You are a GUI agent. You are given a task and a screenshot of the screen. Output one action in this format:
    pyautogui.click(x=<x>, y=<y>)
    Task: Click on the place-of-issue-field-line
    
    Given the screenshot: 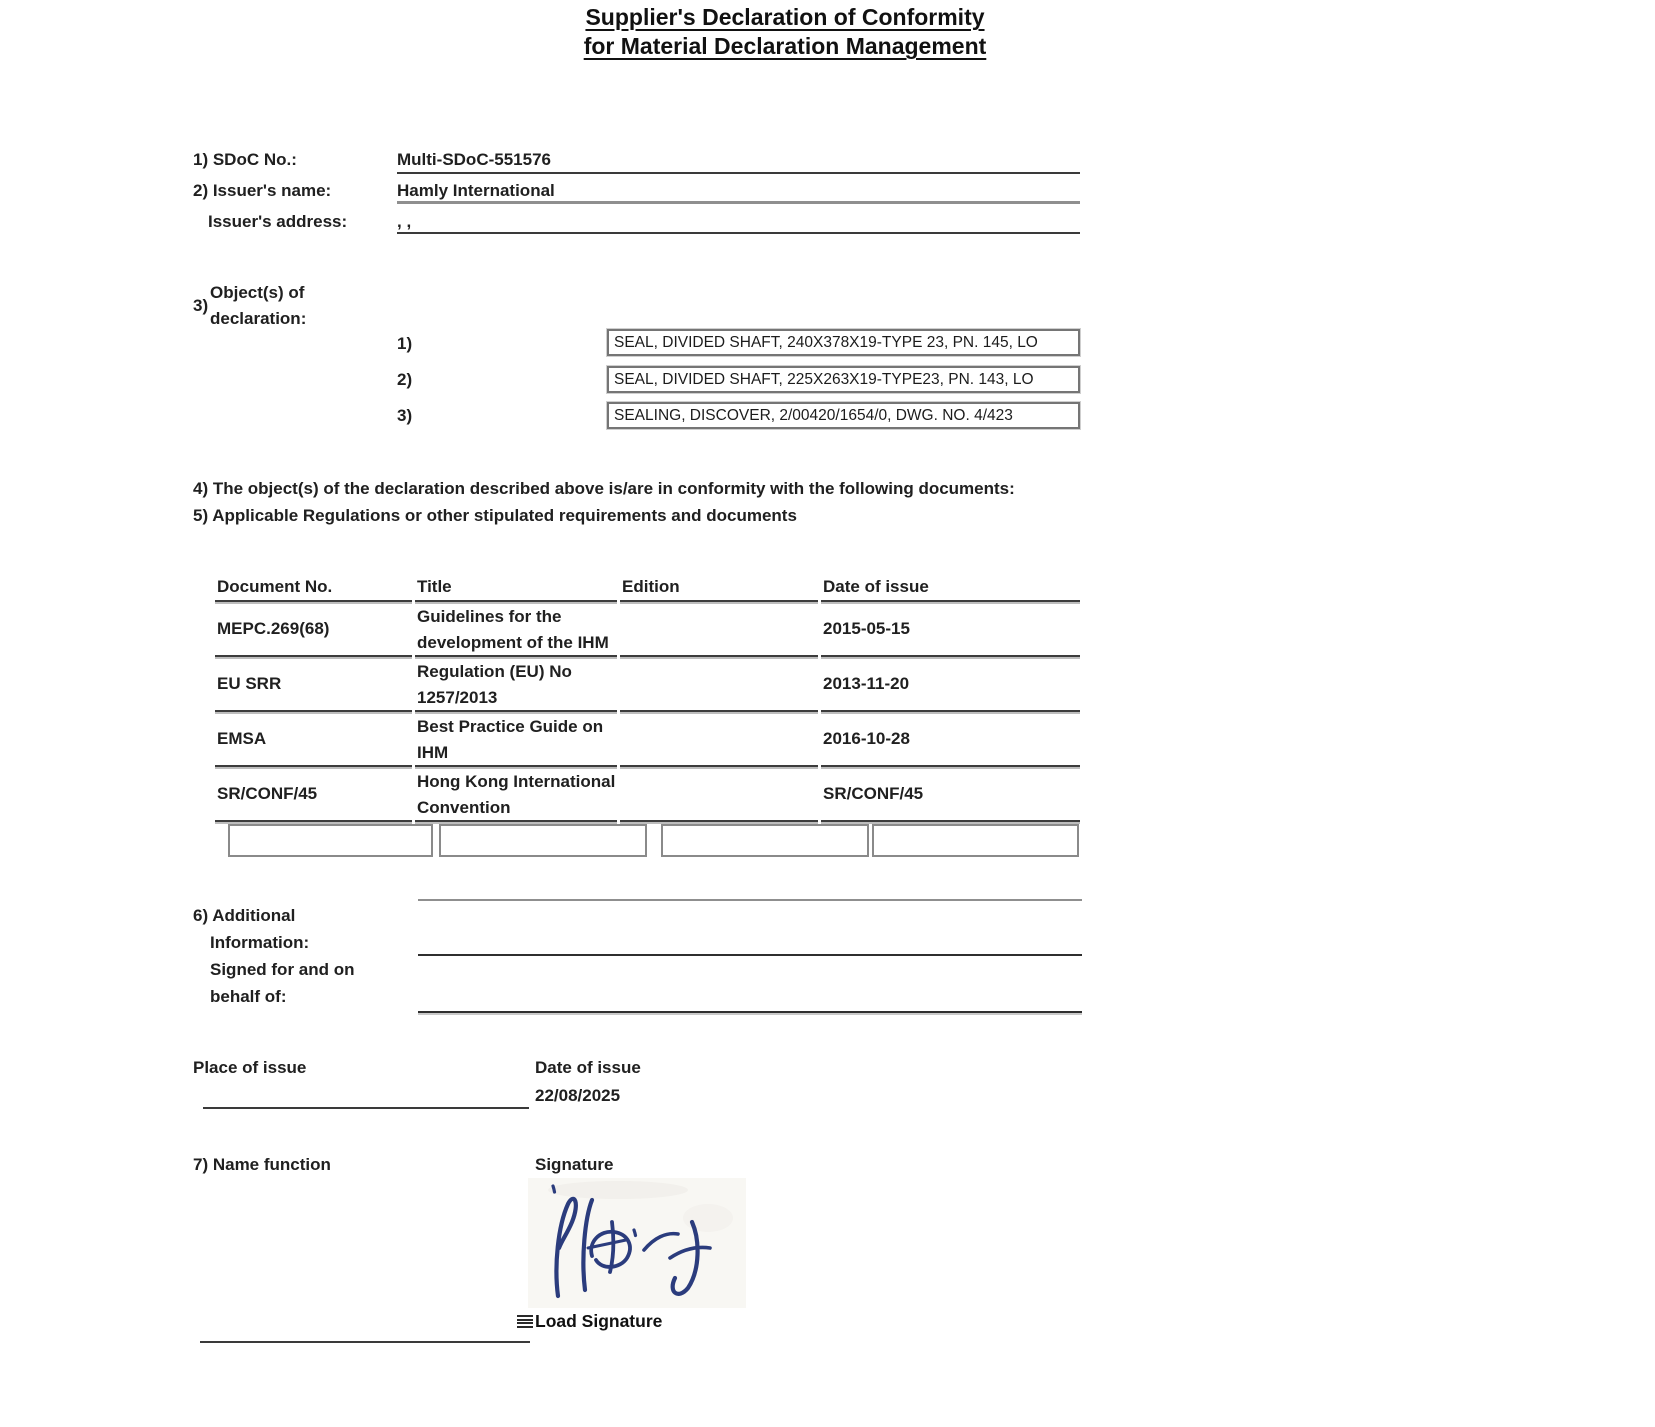 What is the action you would take?
    pyautogui.click(x=366, y=1108)
    